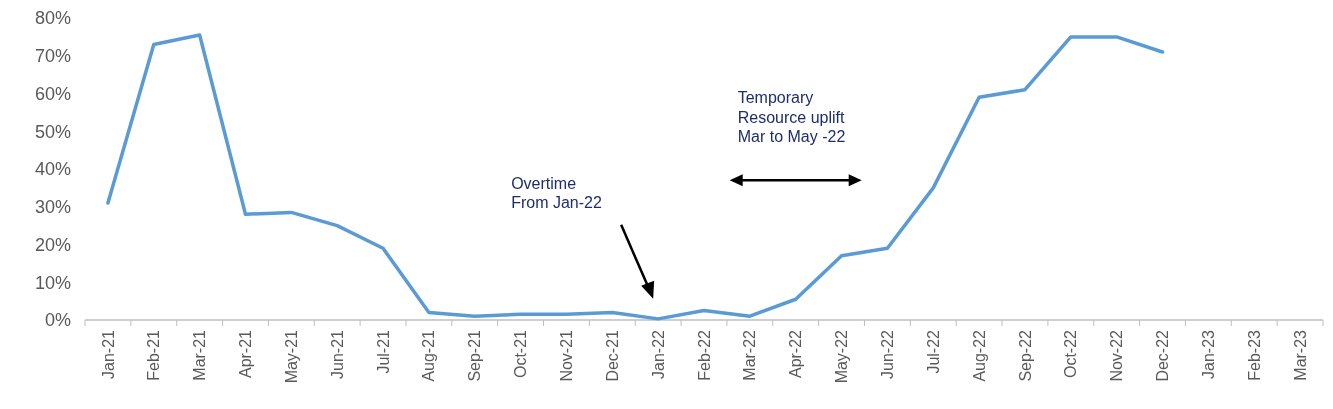 Image resolution: width=1333 pixels, height=409 pixels. What do you see at coordinates (556, 193) in the screenshot?
I see `annotation: Overtime From Jan-22` at bounding box center [556, 193].